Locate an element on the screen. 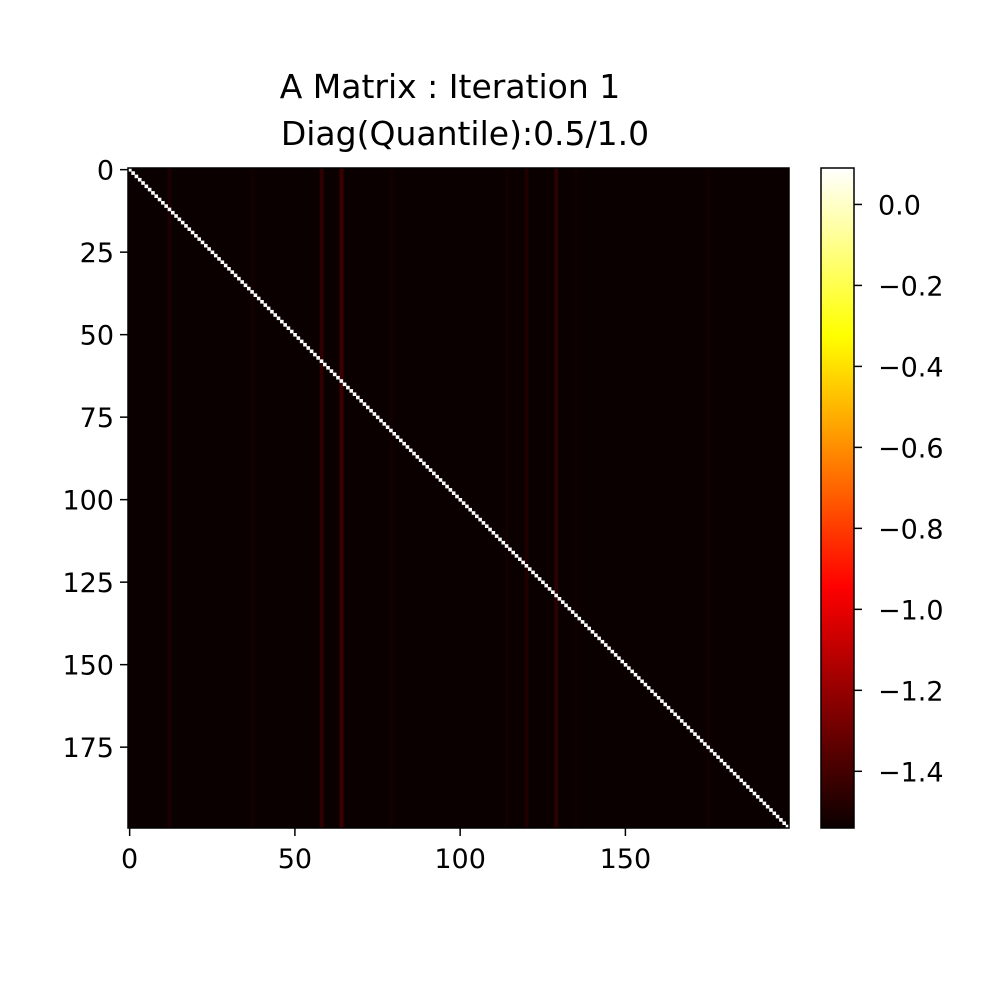 The width and height of the screenshot is (1000, 1000). y-tick-label: 0 is located at coordinates (105, 171).